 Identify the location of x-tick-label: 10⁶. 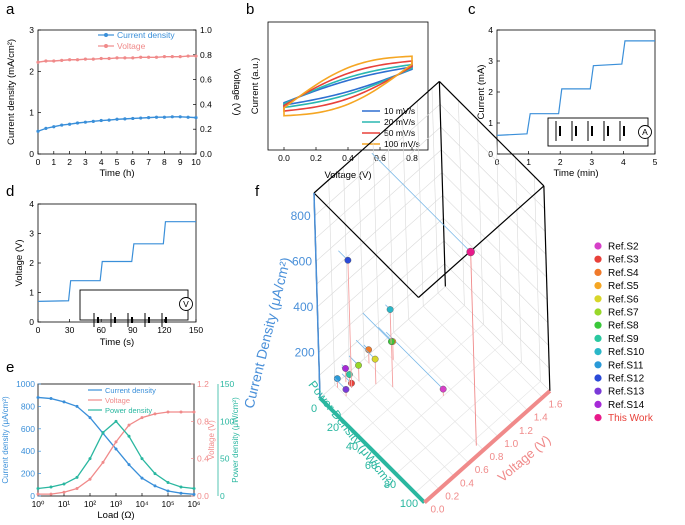
(194, 504).